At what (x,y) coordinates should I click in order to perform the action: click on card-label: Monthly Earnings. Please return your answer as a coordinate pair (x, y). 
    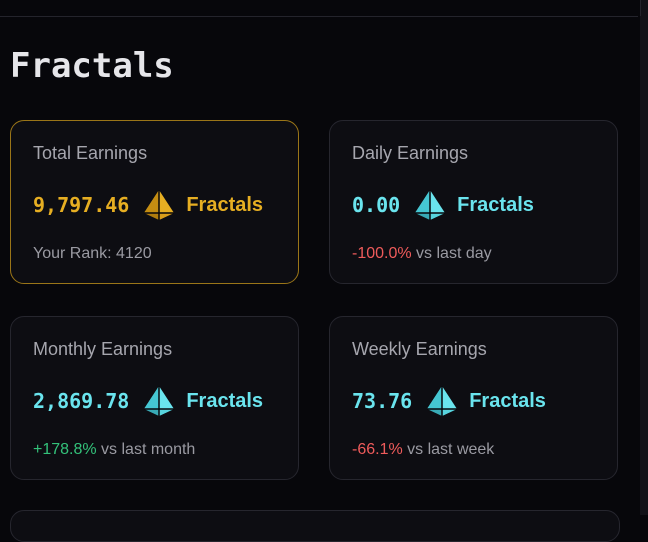
    Looking at the image, I should click on (103, 349).